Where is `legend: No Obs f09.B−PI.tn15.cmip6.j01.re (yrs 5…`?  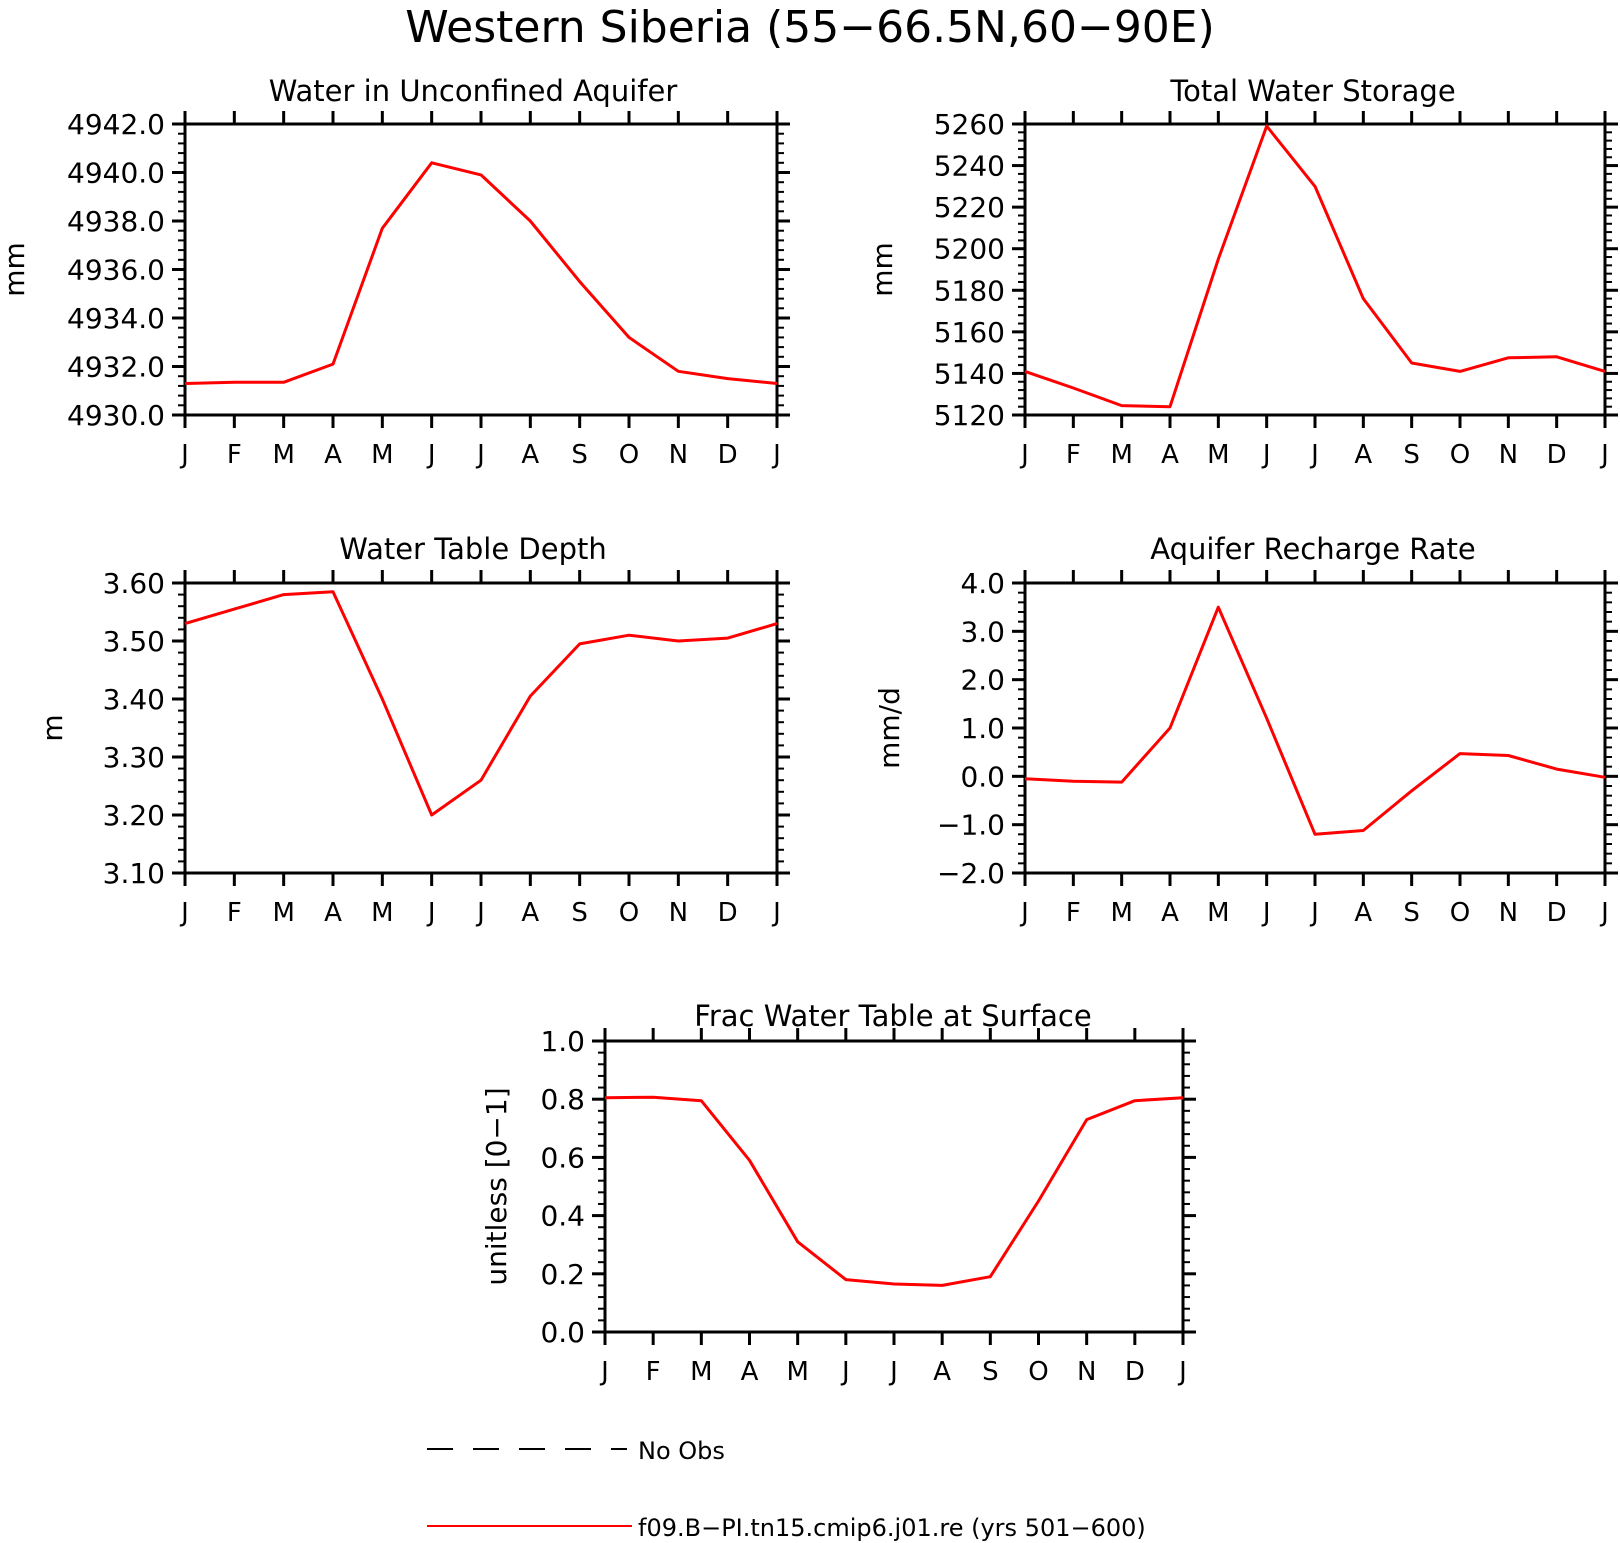
legend: No Obs f09.B−PI.tn15.cmip6.j01.re (yrs 5… is located at coordinates (786, 1489).